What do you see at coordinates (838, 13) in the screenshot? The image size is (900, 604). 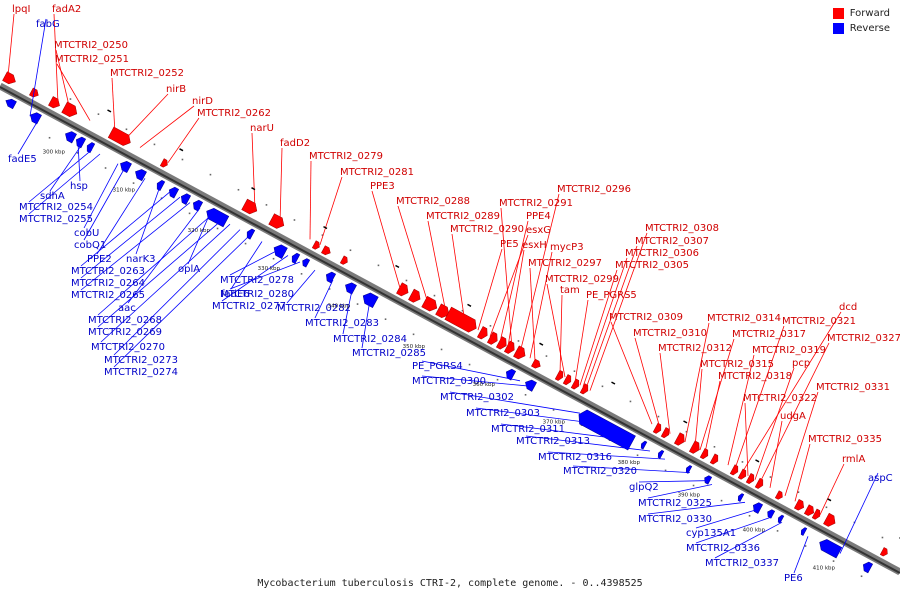 I see `forward-swatch` at bounding box center [838, 13].